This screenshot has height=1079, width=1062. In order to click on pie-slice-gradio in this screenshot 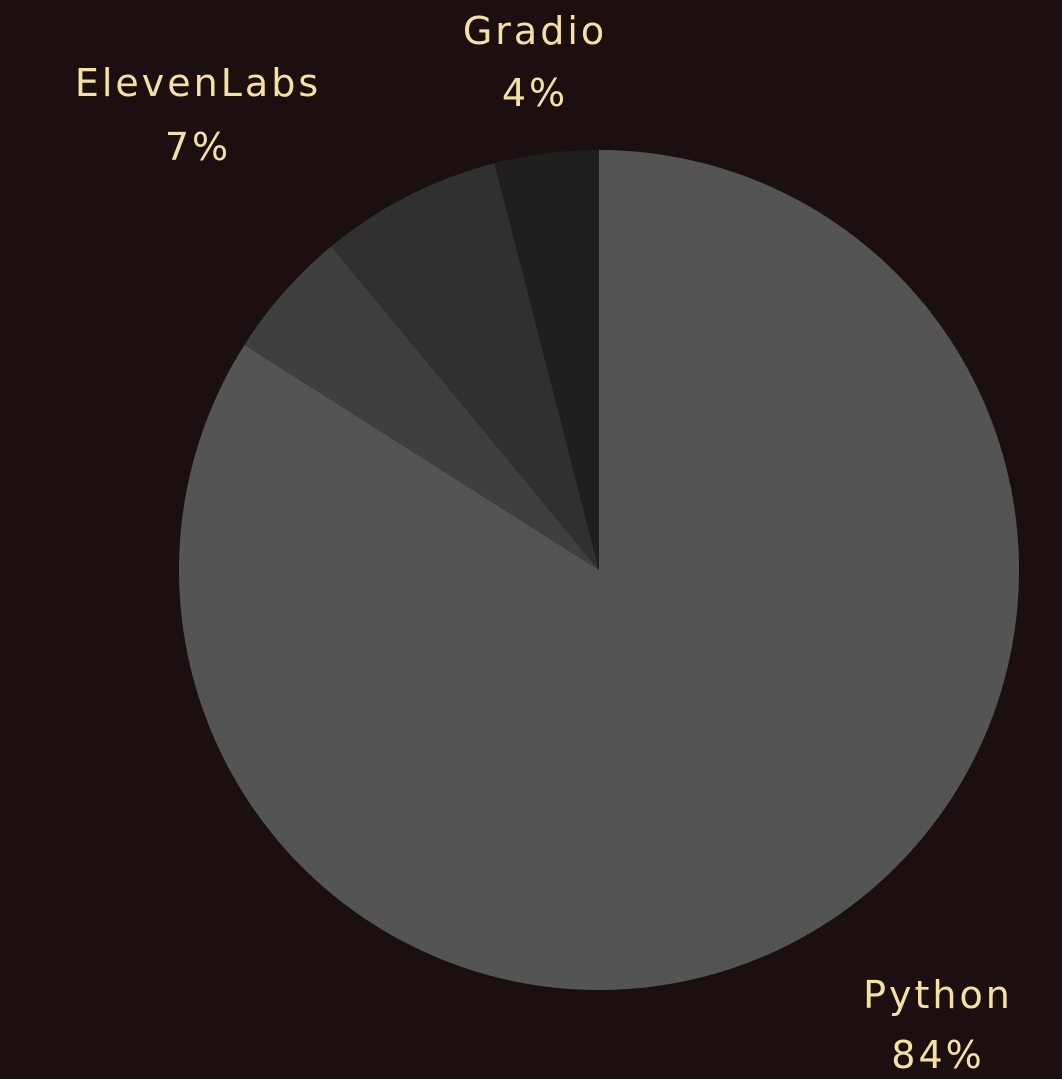, I will do `click(546, 360)`.